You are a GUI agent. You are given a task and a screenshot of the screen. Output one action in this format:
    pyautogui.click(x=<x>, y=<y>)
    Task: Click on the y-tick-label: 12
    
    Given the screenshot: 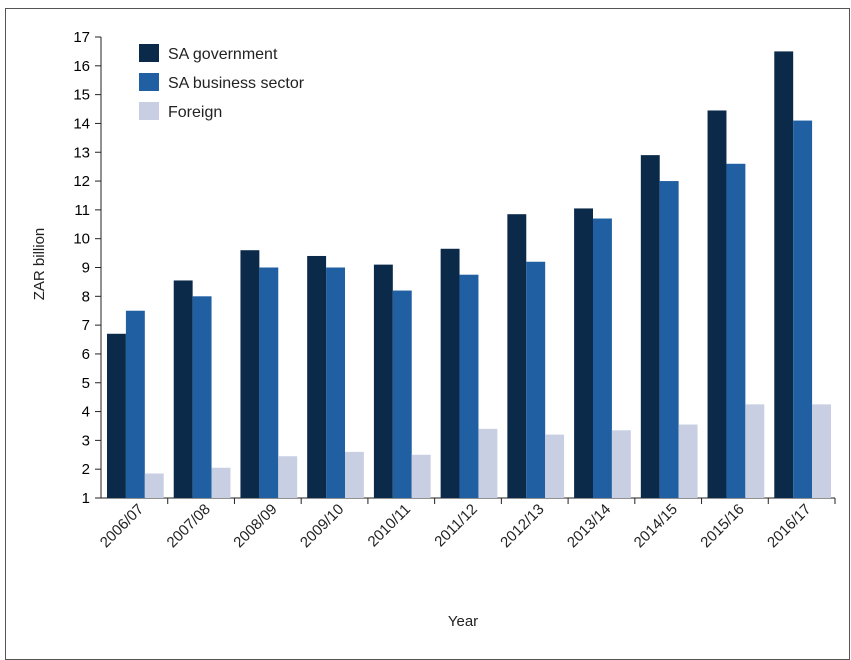 What is the action you would take?
    pyautogui.click(x=81, y=181)
    